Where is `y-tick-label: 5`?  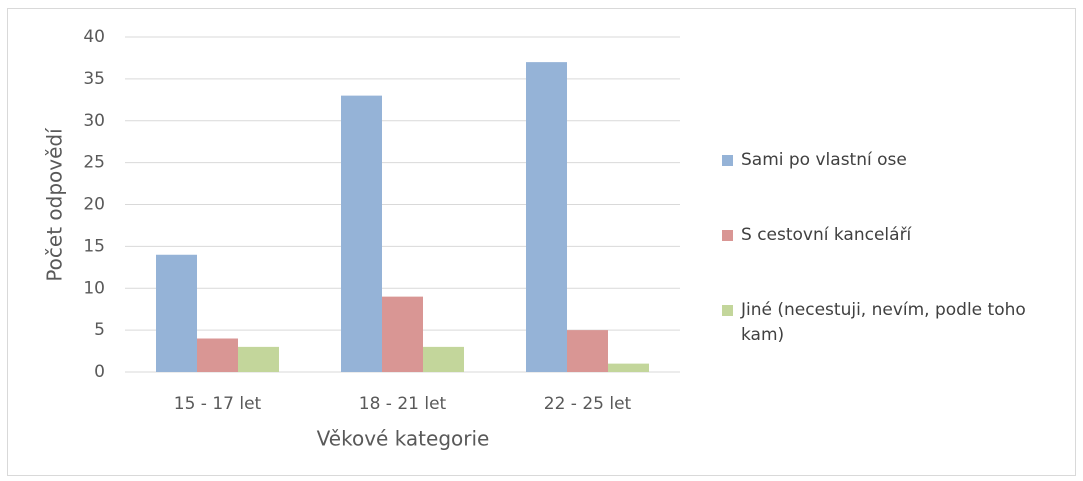 y-tick-label: 5 is located at coordinates (99, 330).